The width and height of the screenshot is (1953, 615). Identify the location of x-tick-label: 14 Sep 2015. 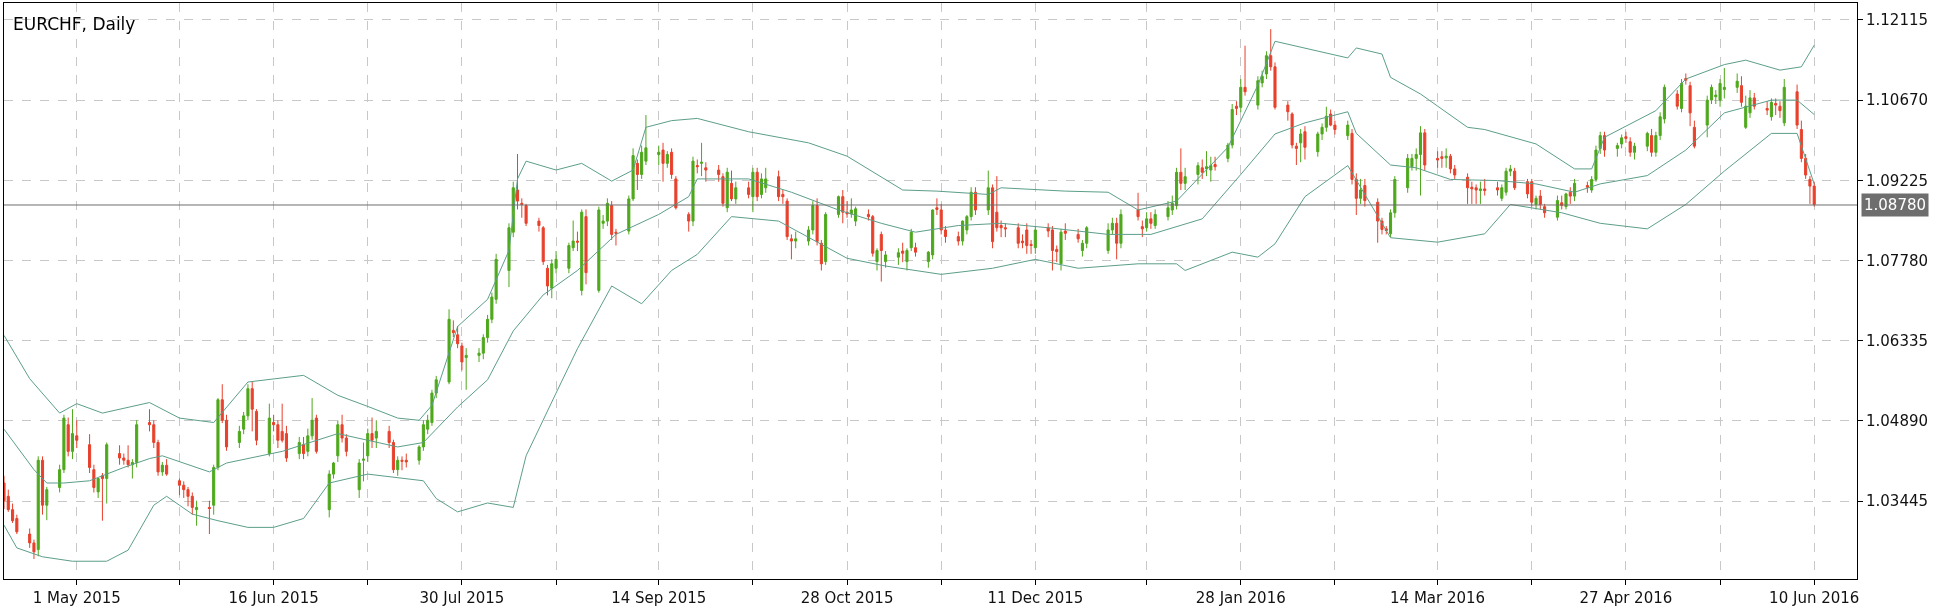
(659, 598).